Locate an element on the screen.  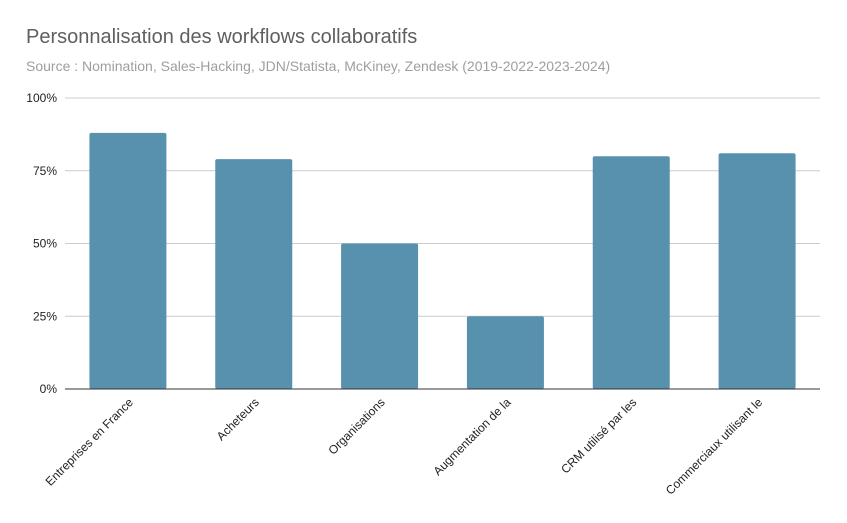
y-tick-label: 0% is located at coordinates (49, 389).